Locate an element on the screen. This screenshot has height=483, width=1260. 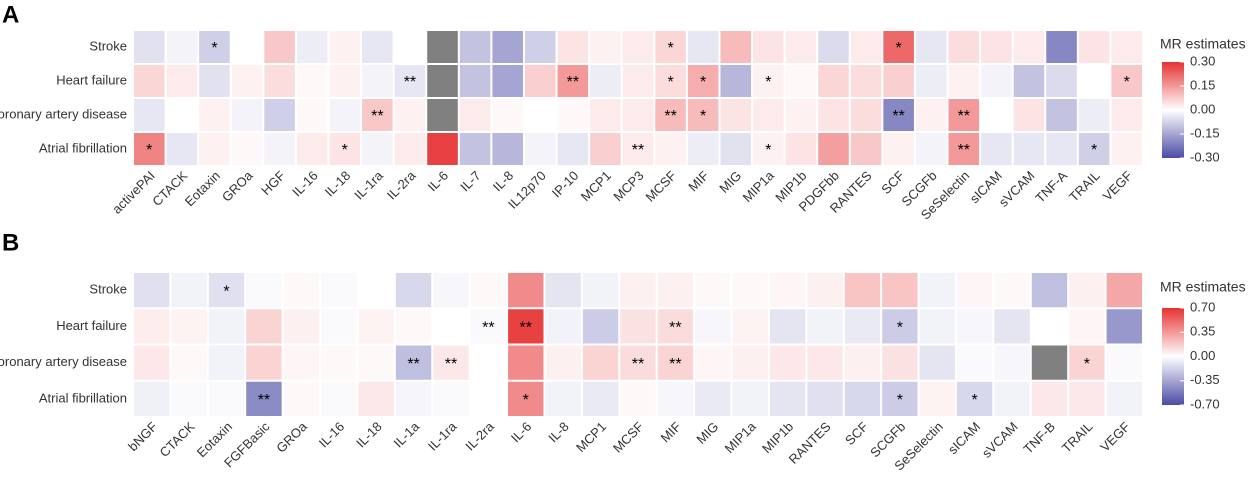
x-tick-label: sVCAM is located at coordinates (1000, 440).